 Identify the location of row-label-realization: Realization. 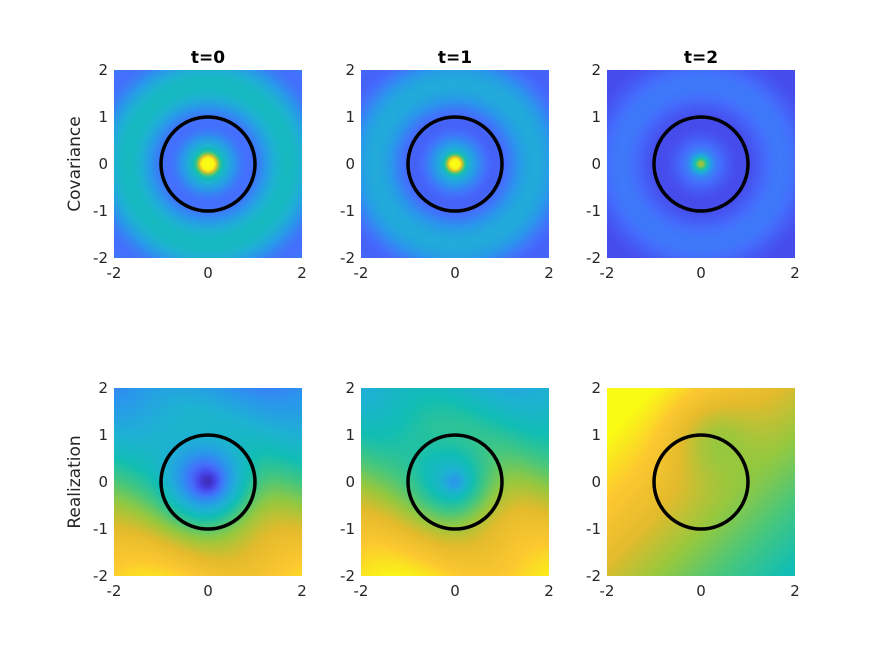
(75, 481).